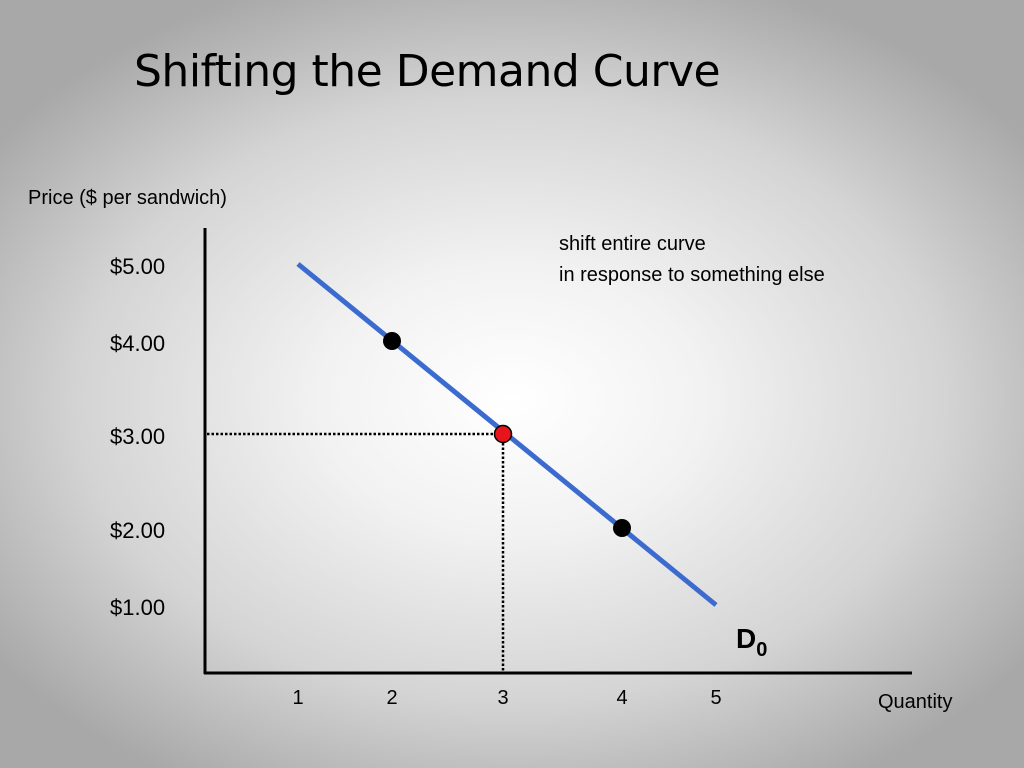 Image resolution: width=1024 pixels, height=768 pixels. I want to click on x-tick-label: 2, so click(391, 698).